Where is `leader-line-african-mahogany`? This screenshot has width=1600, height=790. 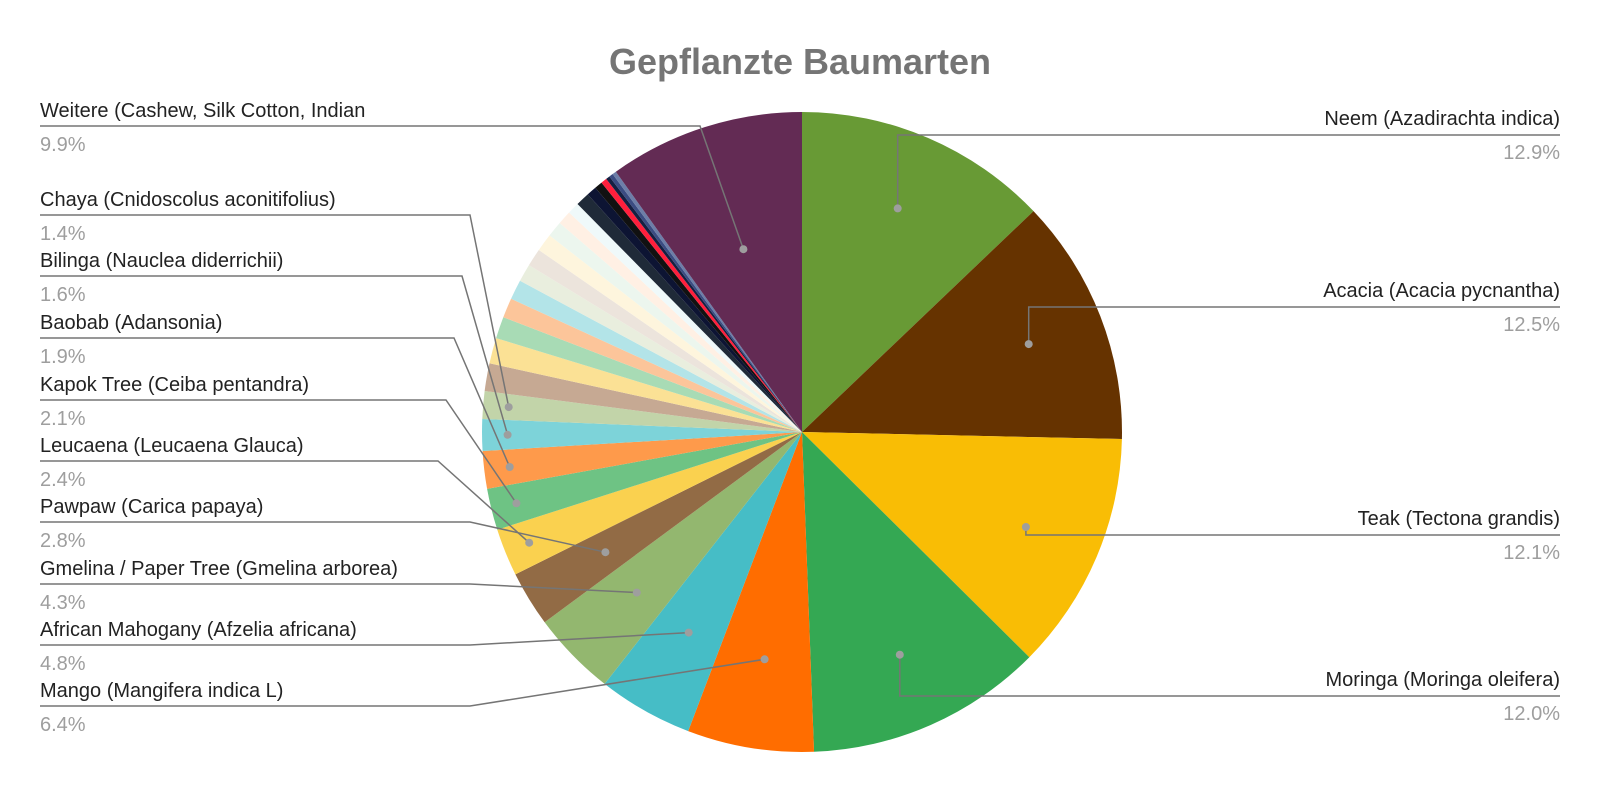 leader-line-african-mahogany is located at coordinates (364, 638).